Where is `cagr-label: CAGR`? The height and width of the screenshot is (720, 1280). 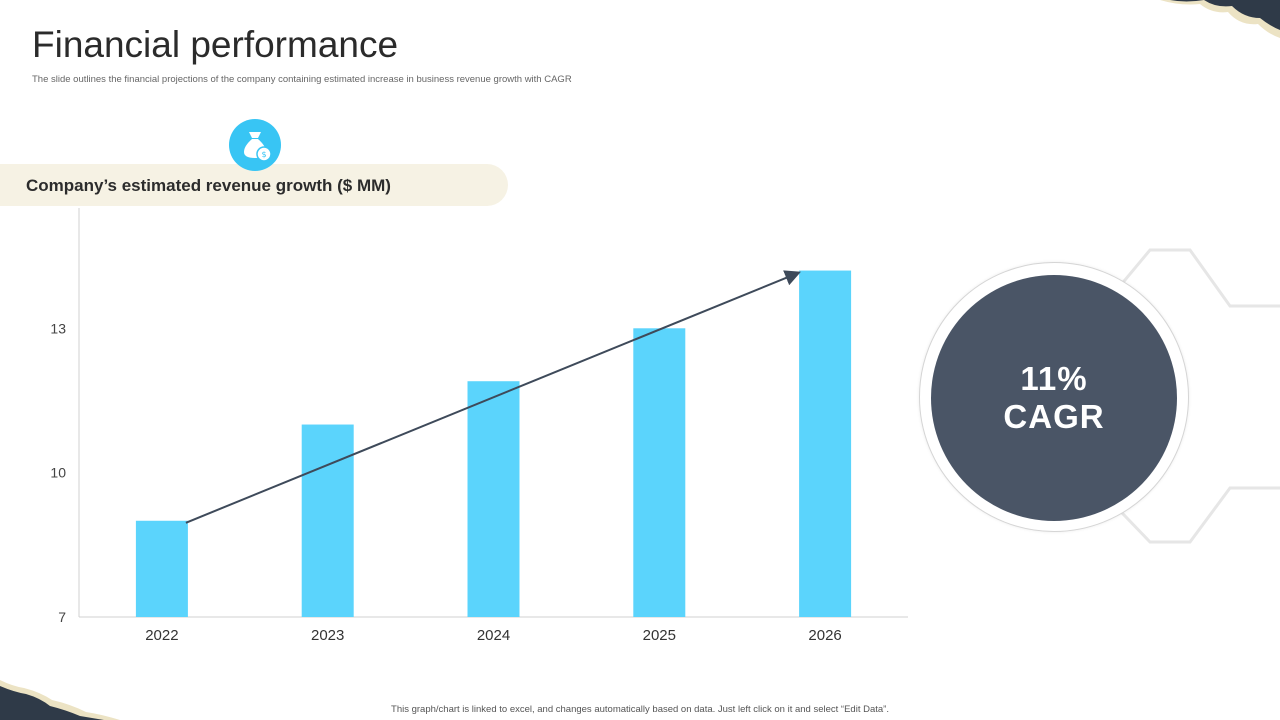
cagr-label: CAGR is located at coordinates (1054, 416).